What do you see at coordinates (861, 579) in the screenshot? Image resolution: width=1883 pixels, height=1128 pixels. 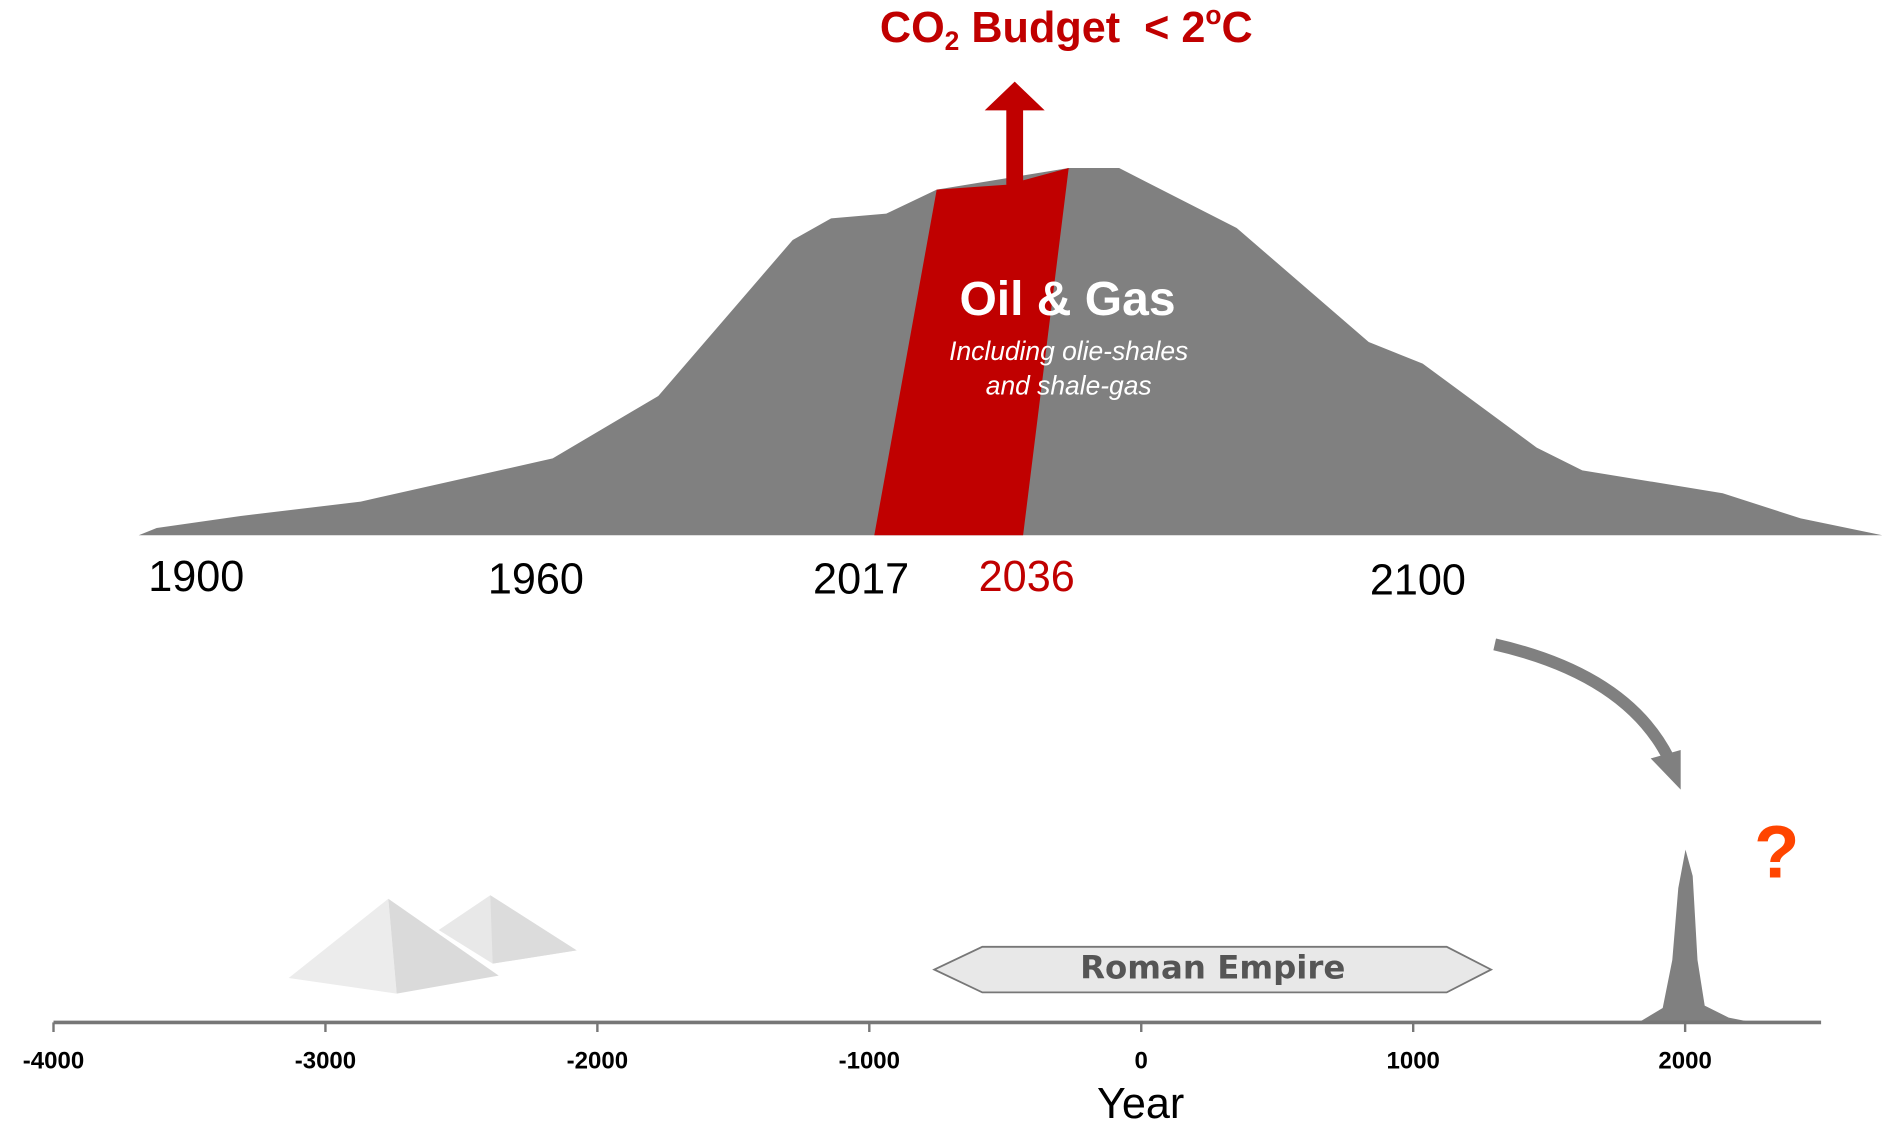 I see `year-label: 2017` at bounding box center [861, 579].